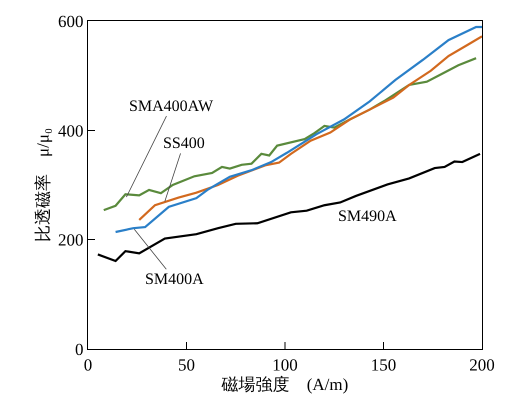  What do you see at coordinates (71, 240) in the screenshot?
I see `y-tick-label: 200` at bounding box center [71, 240].